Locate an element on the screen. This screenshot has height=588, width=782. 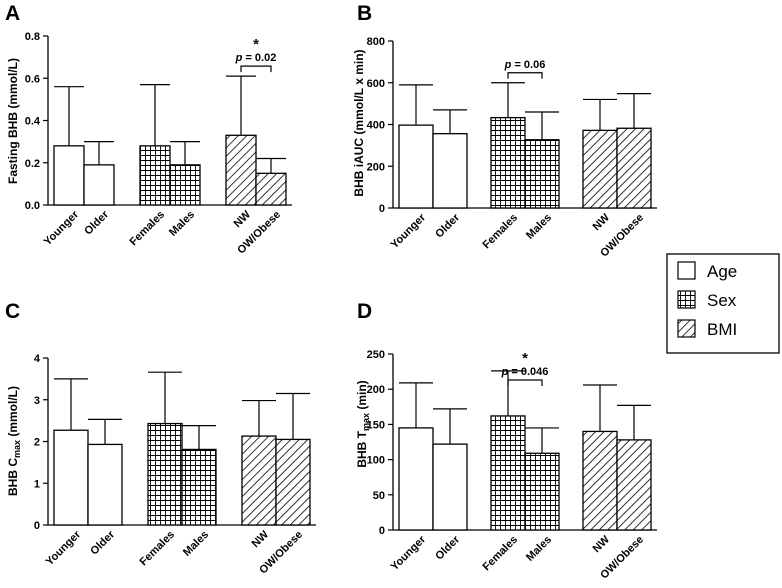
panel-a-y-tick-label: 0.2 is located at coordinates (32, 164).